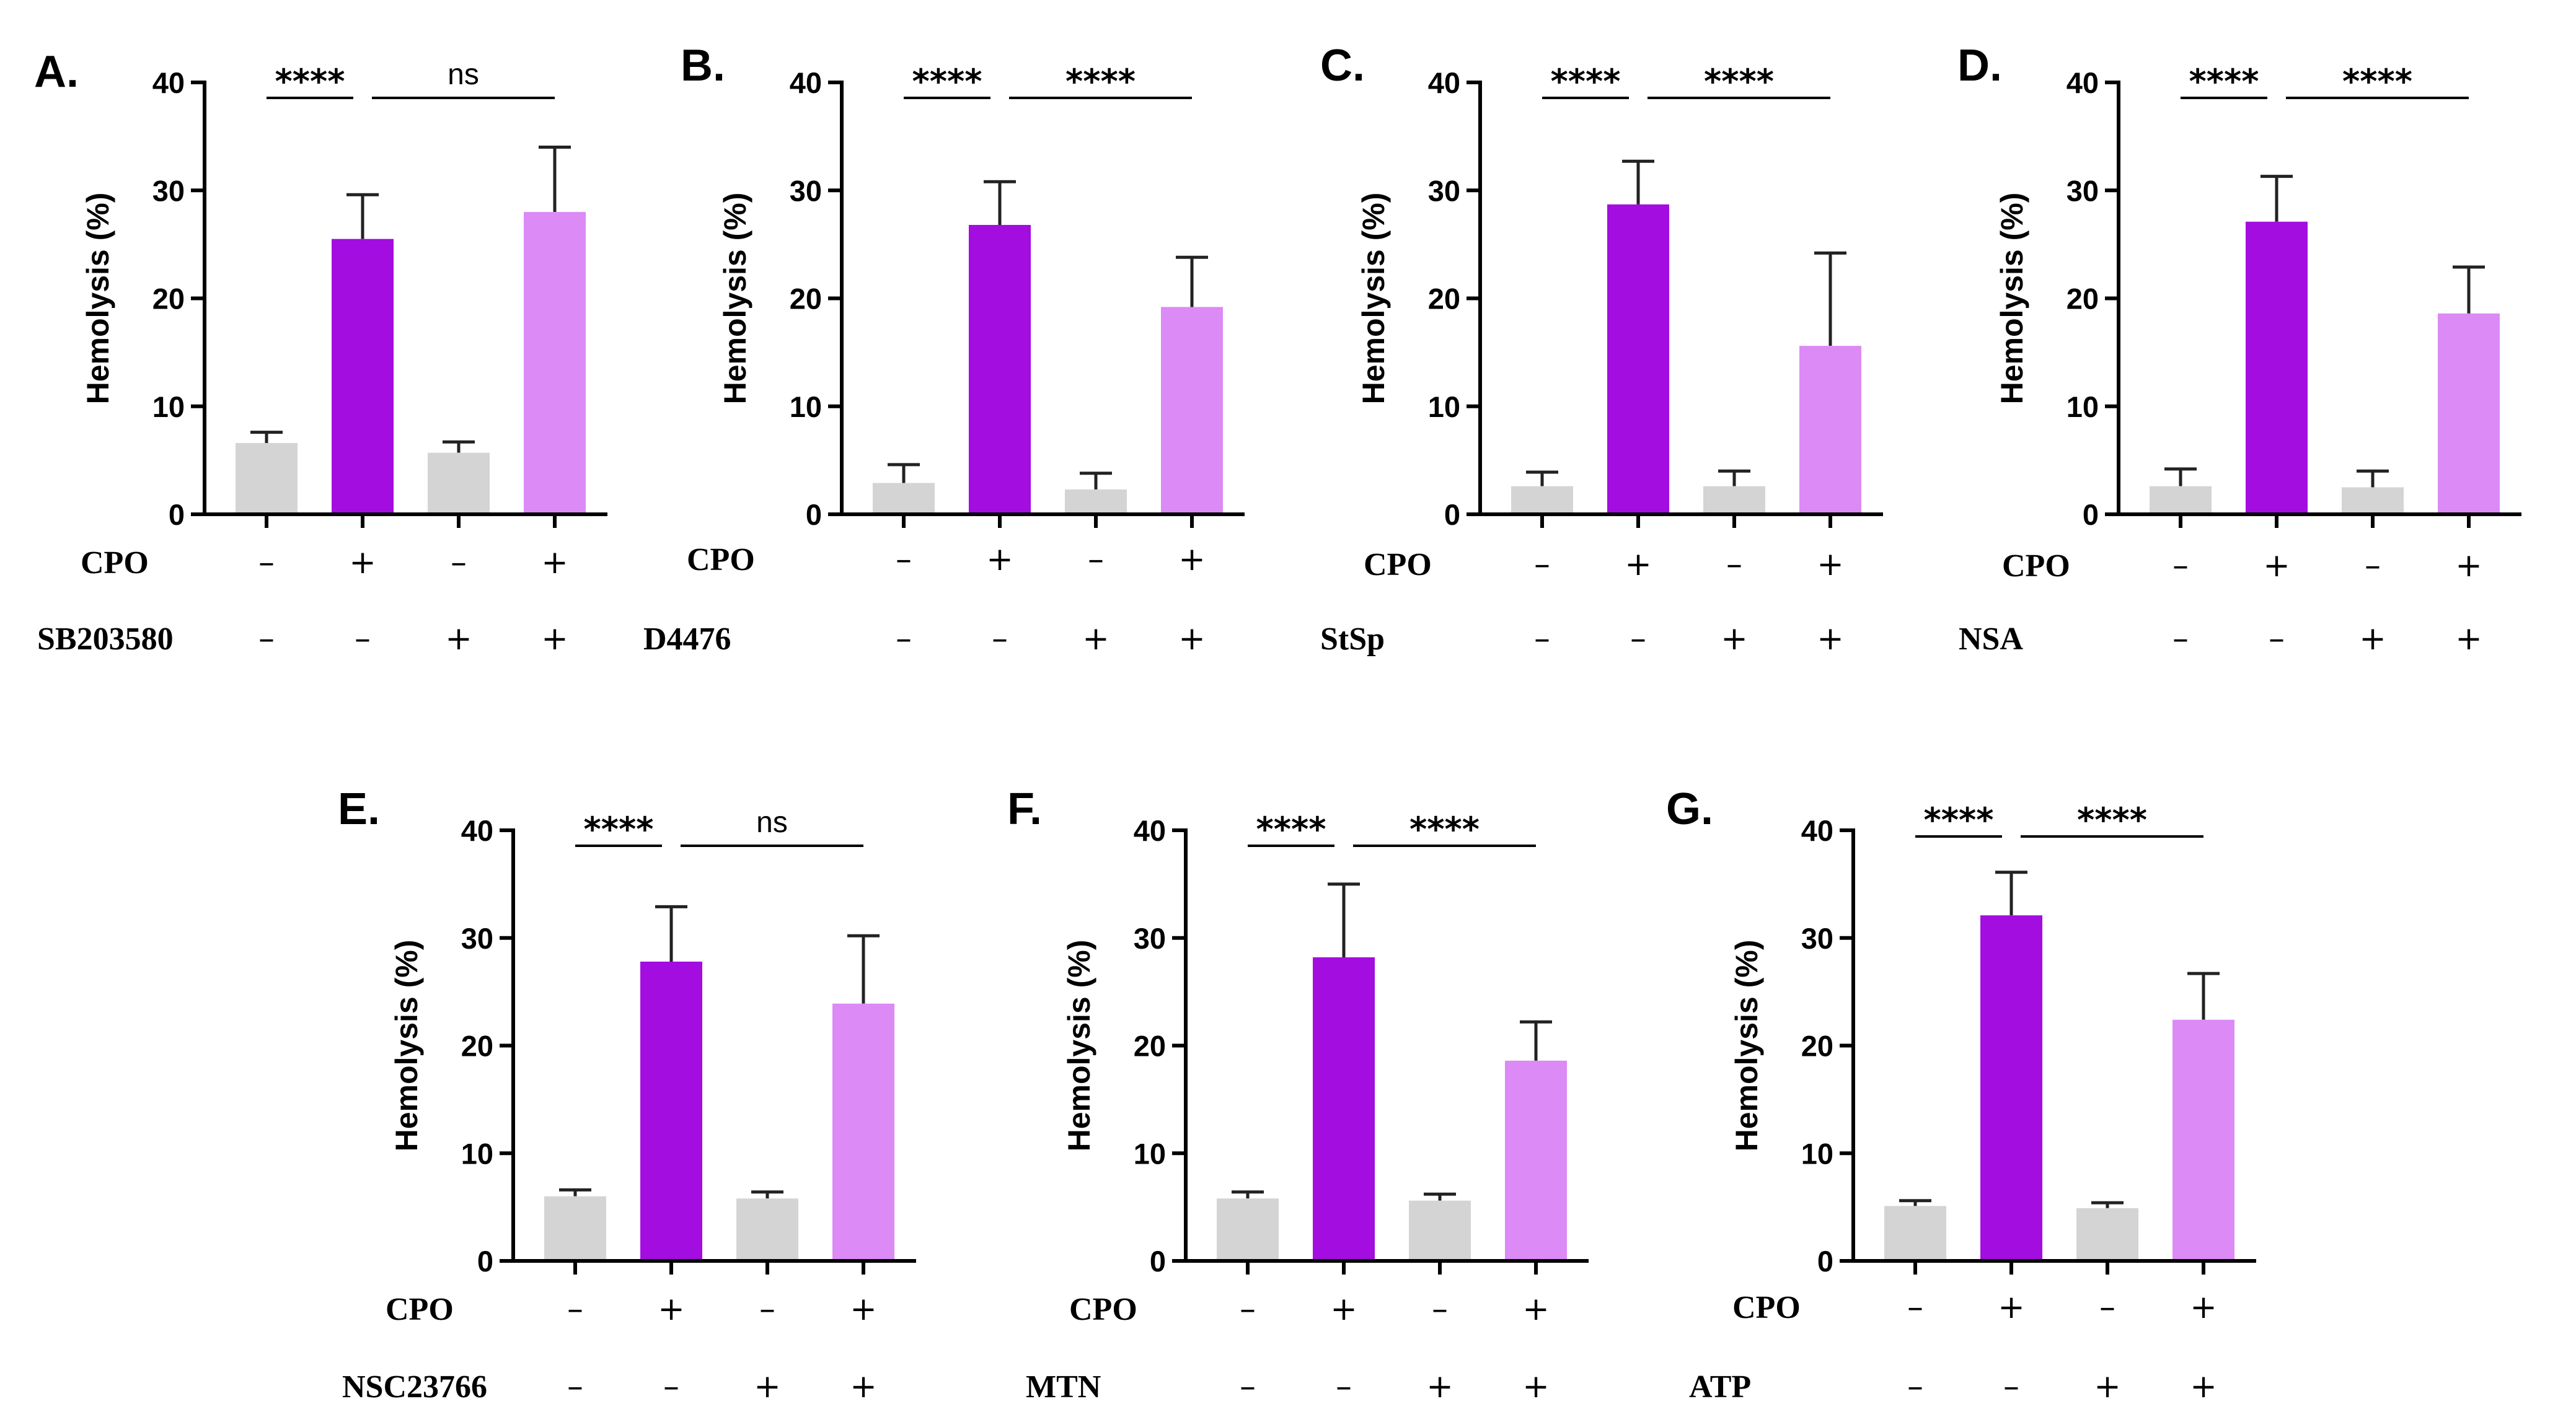 The width and height of the screenshot is (2576, 1409). I want to click on treatment-label: StSp, so click(1352, 639).